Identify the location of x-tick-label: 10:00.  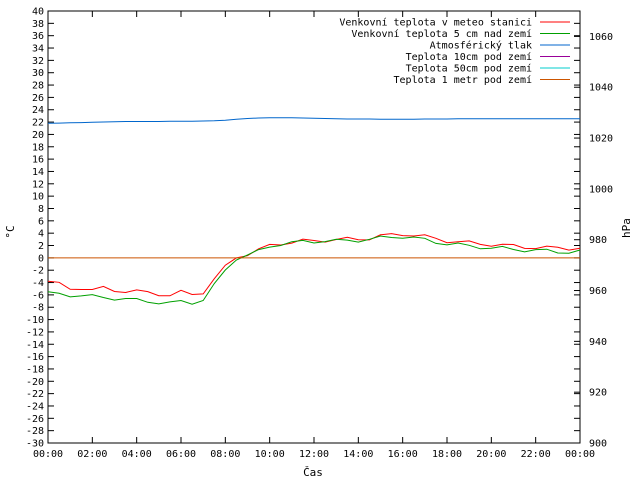
(270, 454).